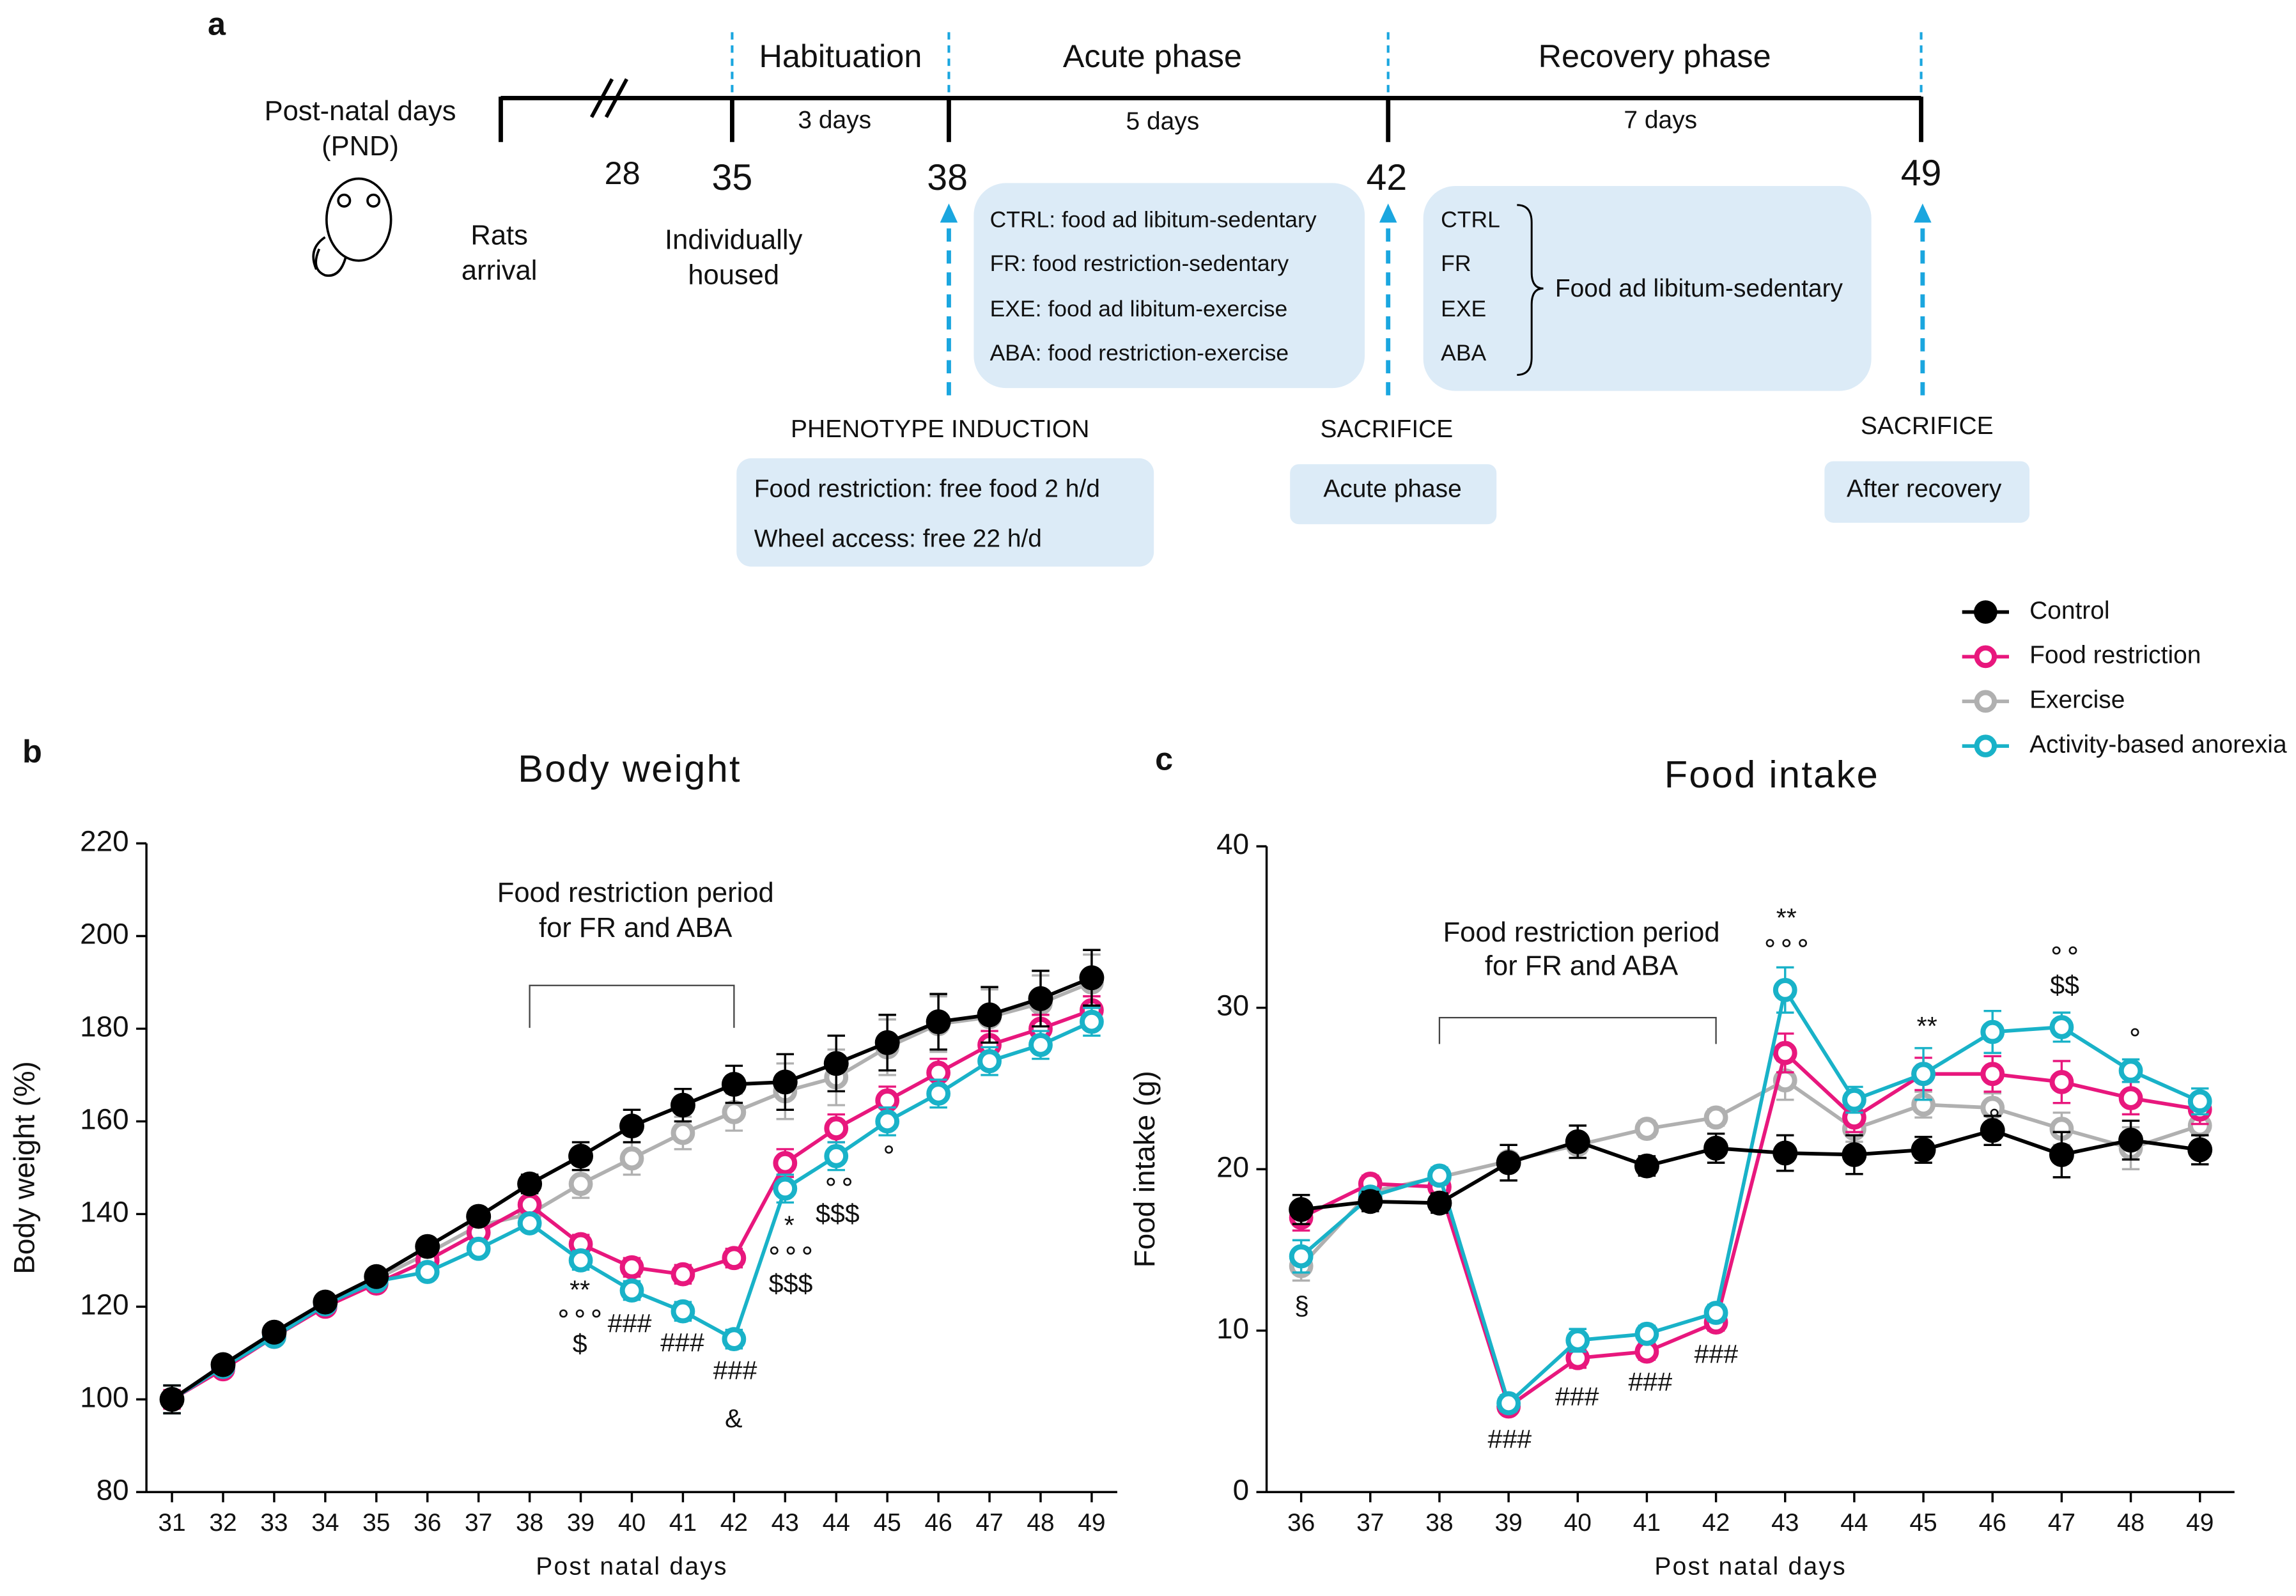 The image size is (2296, 1596). What do you see at coordinates (632, 1210) in the screenshot?
I see `line` at bounding box center [632, 1210].